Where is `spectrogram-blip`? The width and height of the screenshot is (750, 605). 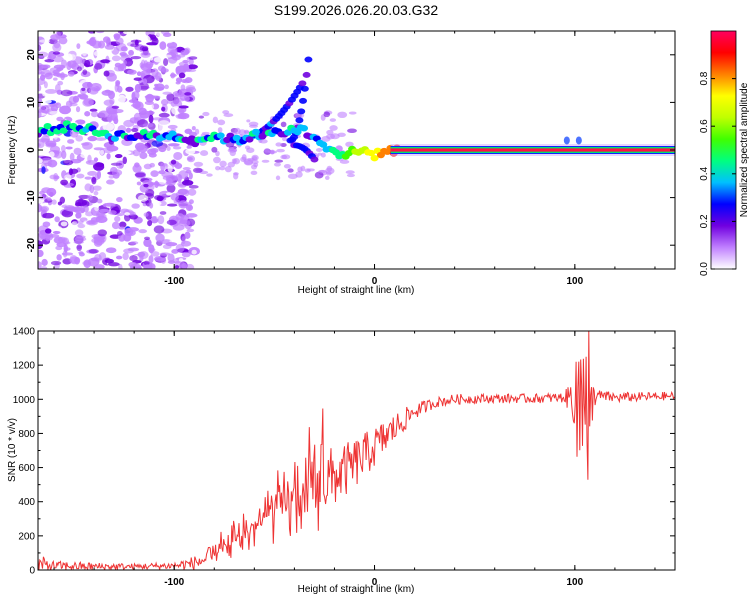 spectrogram-blip is located at coordinates (566, 140).